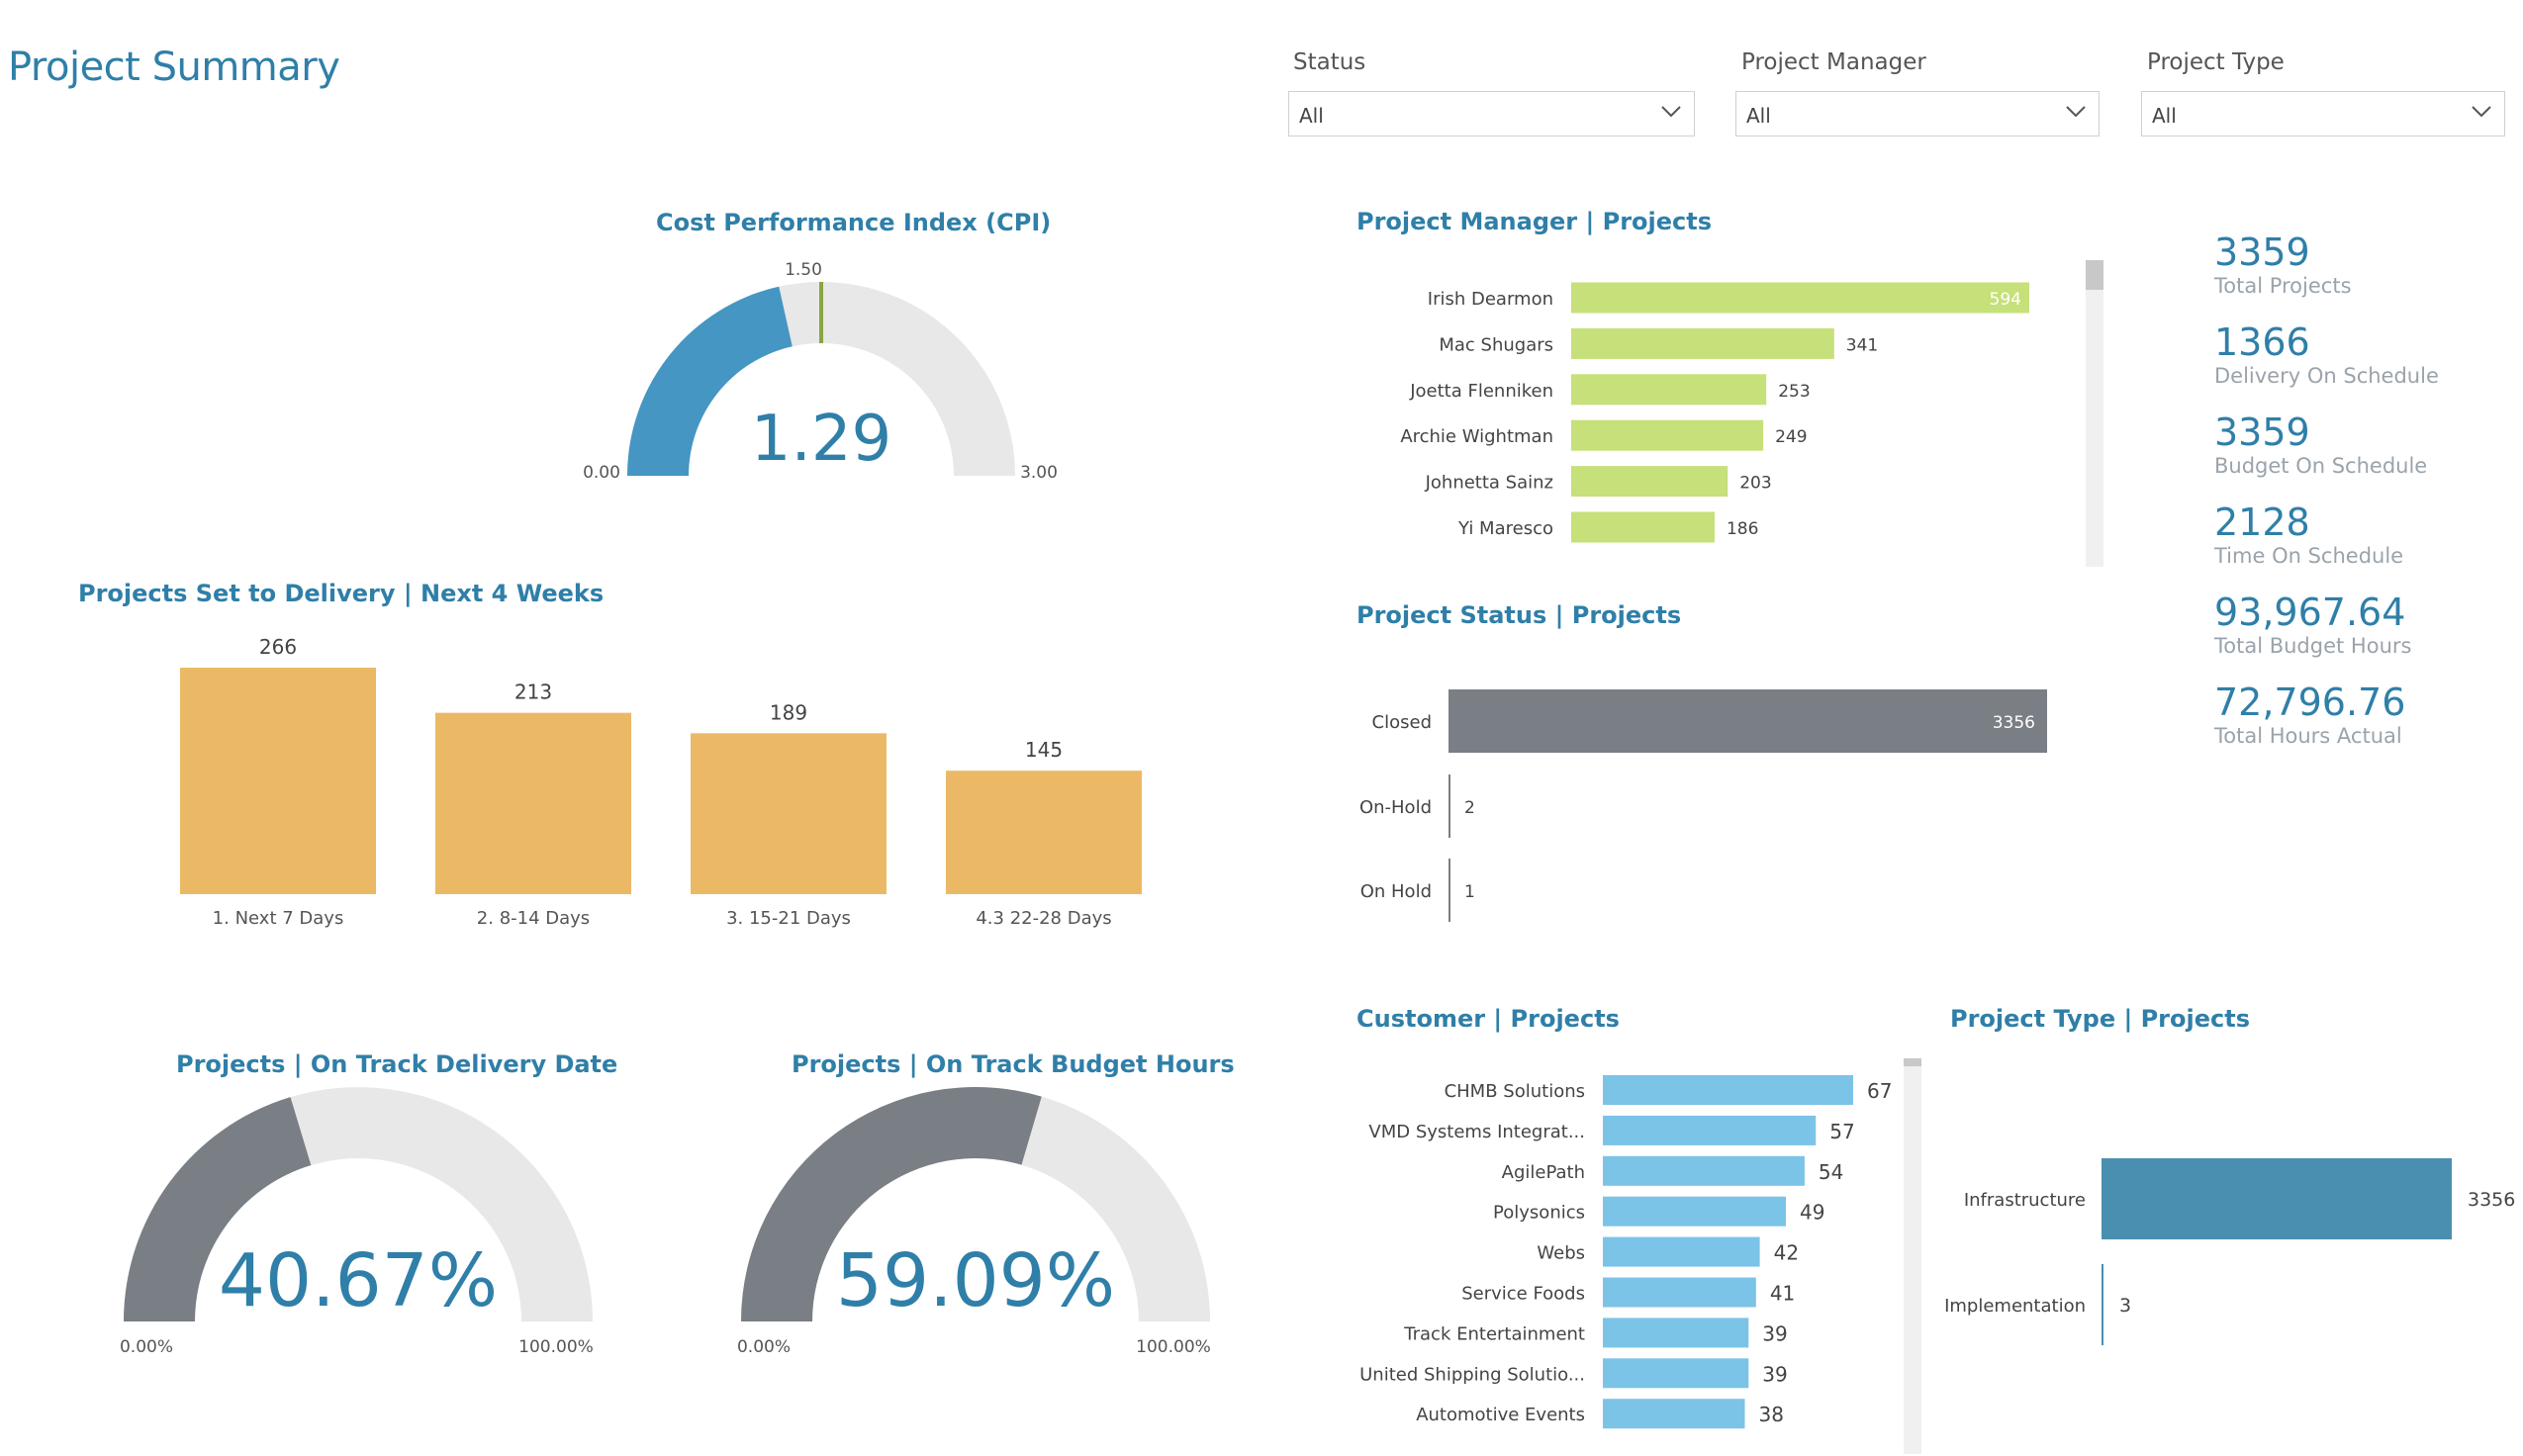 Image resolution: width=2523 pixels, height=1456 pixels. Describe the element at coordinates (556, 1347) in the screenshot. I see `delivery-gauge-max-label: 100.00%` at that location.